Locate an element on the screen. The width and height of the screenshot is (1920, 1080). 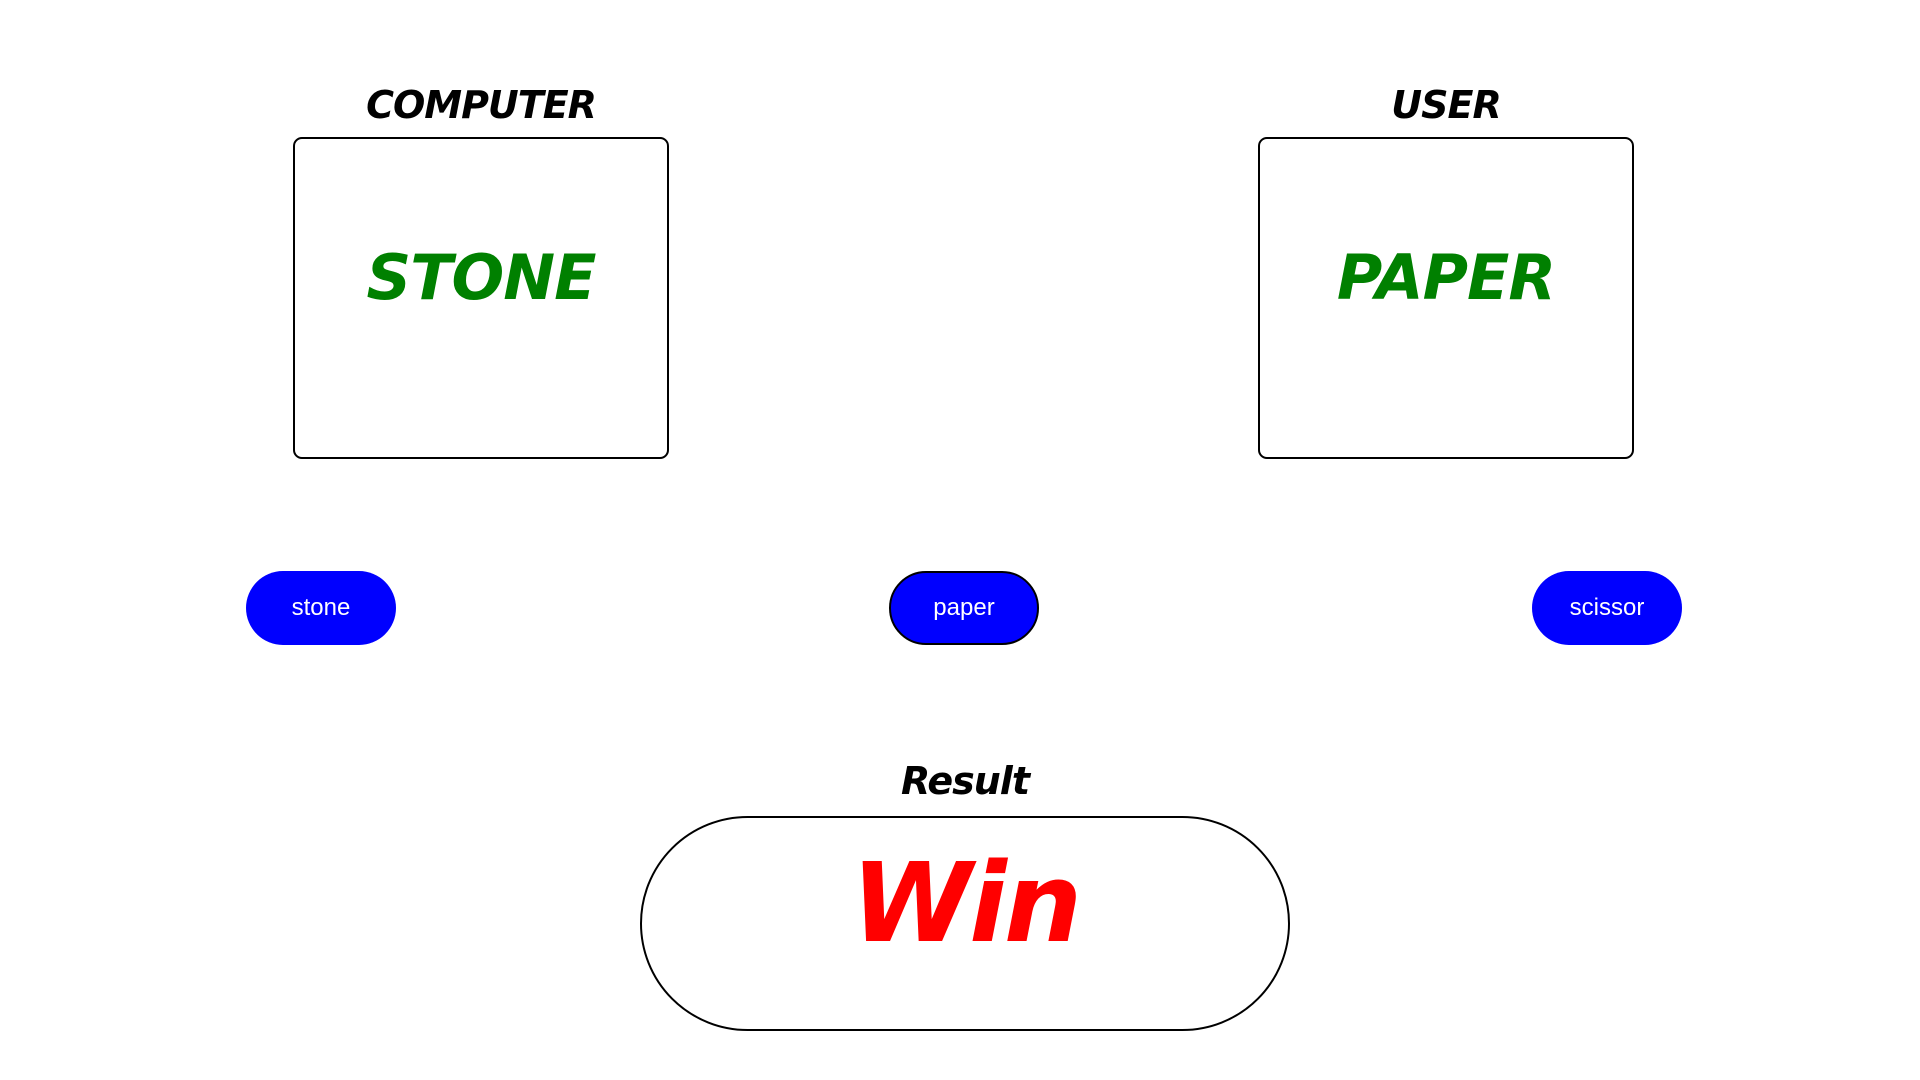
computer-title: COMPUTER is located at coordinates (481, 105).